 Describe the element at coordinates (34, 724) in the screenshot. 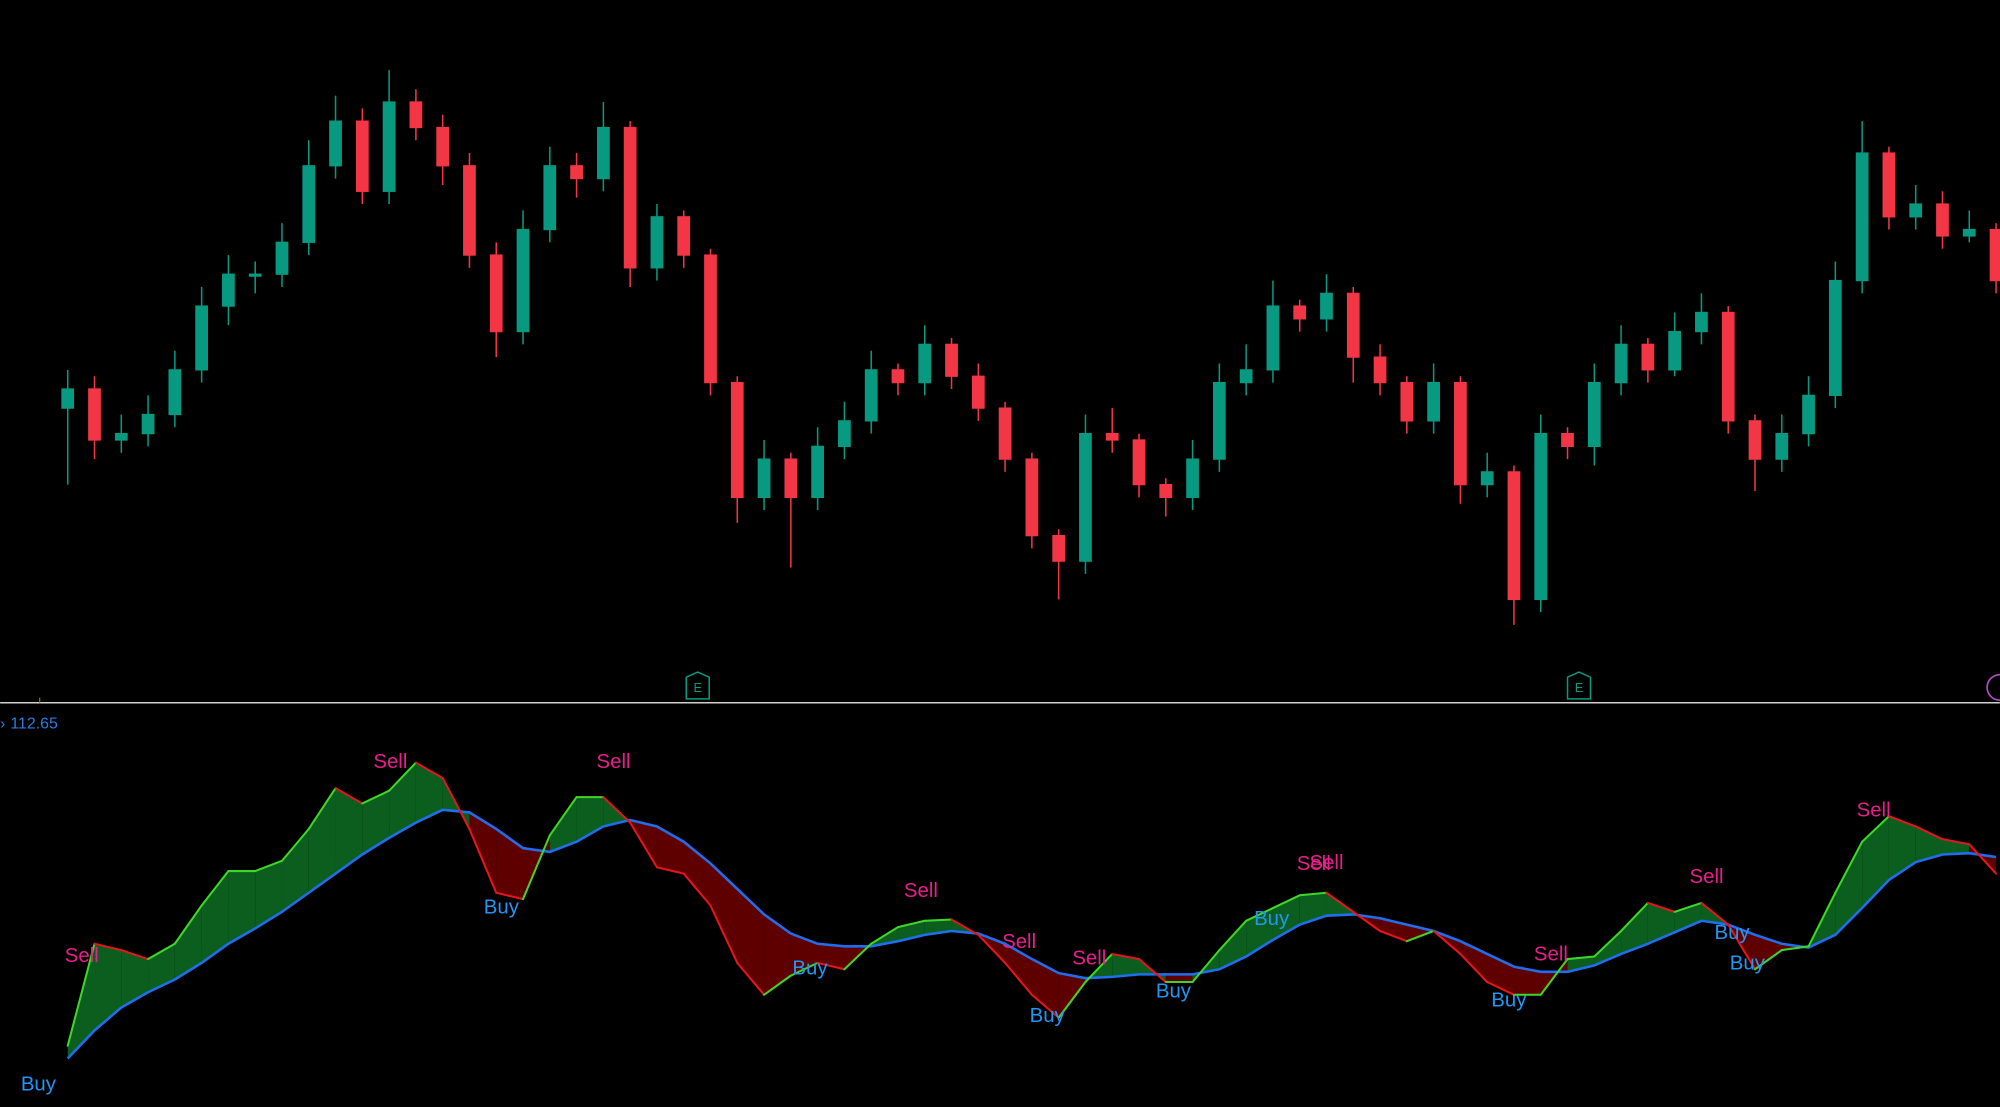

I see `indicator-value: 112.65` at that location.